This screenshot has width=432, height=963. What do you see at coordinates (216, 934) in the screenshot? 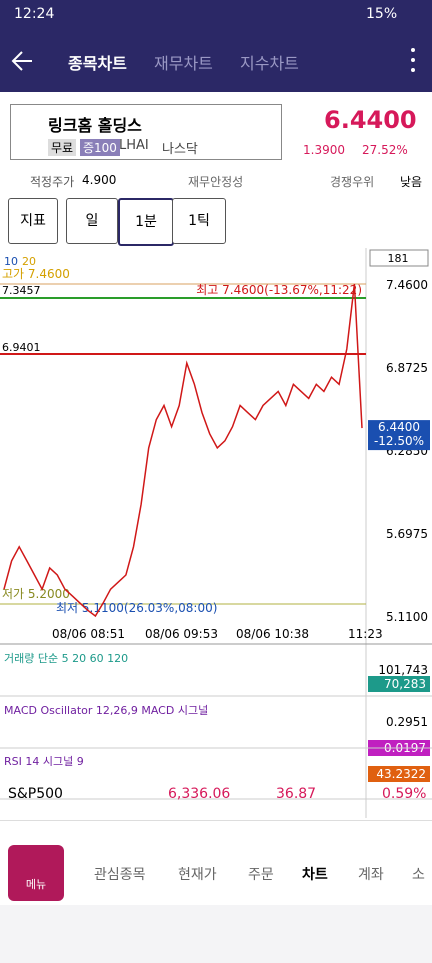
I see `system-nav` at bounding box center [216, 934].